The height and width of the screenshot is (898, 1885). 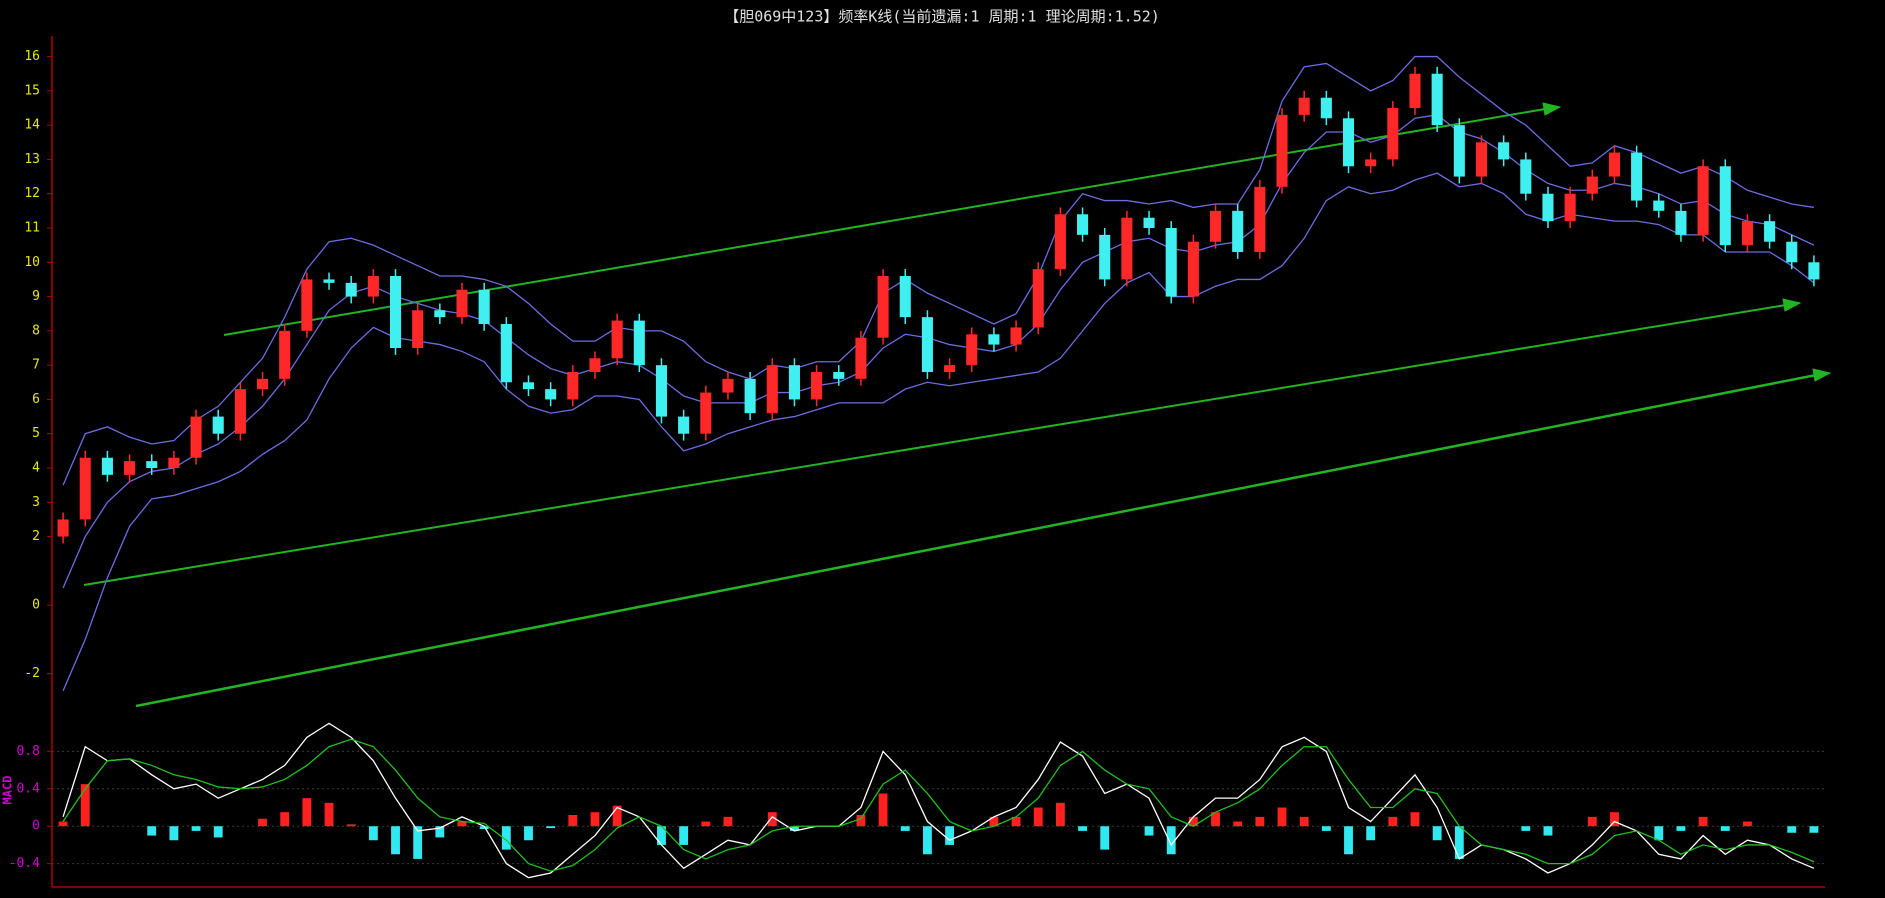 I want to click on y-tick-label: -0.4, so click(x=24, y=863).